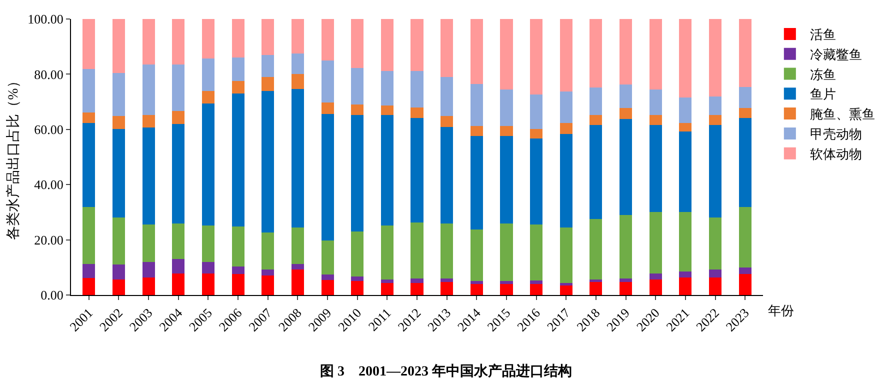 The width and height of the screenshot is (892, 381). Describe the element at coordinates (836, 54) in the screenshot. I see `legend-label: 冷藏鳖鱼` at that location.